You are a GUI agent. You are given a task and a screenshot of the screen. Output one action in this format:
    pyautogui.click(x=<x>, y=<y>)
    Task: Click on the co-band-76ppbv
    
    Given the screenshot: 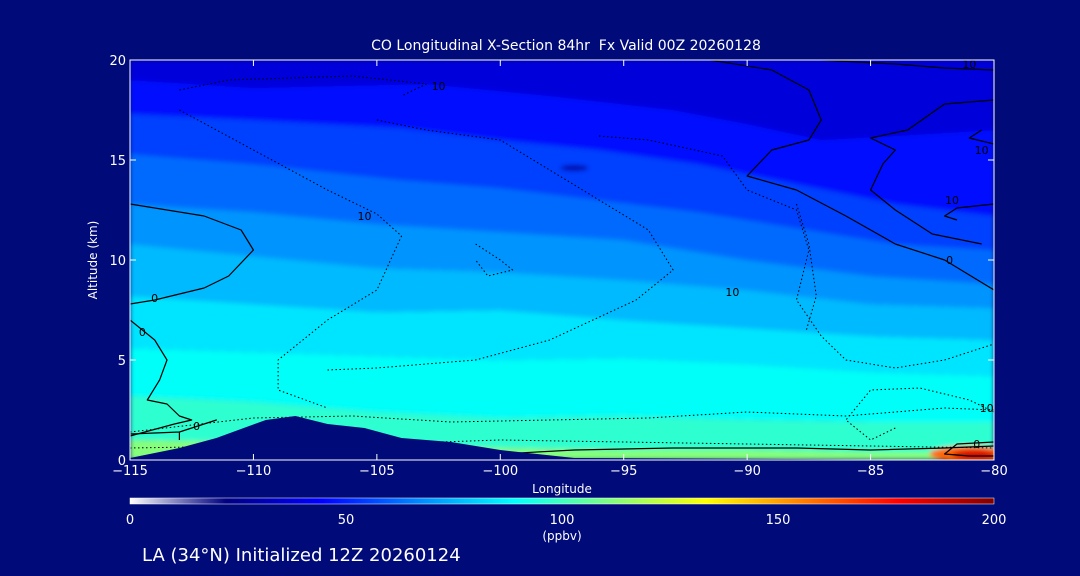 What is the action you would take?
    pyautogui.click(x=562, y=292)
    